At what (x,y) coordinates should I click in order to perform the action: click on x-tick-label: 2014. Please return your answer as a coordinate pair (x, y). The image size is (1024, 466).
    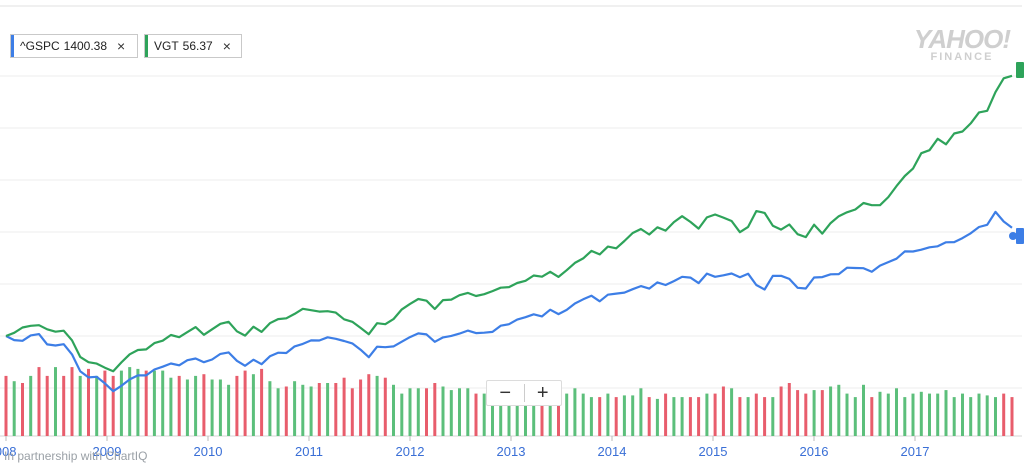
    Looking at the image, I should click on (612, 451).